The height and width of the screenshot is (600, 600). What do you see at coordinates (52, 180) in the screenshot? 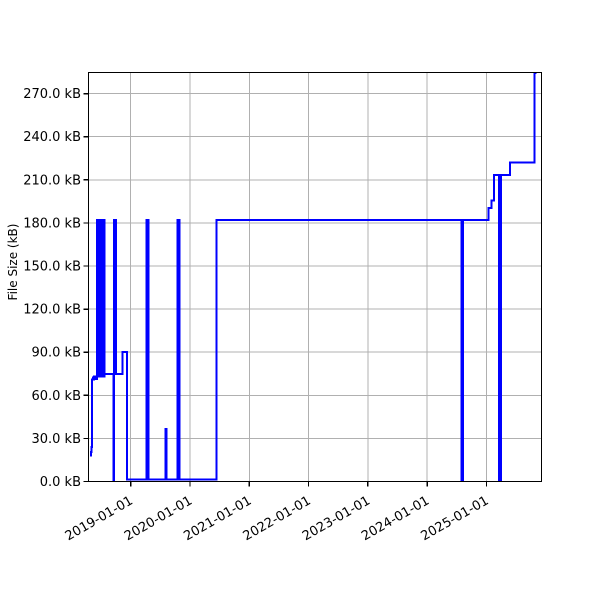
I see `y-tick-label: 210.0 kB` at bounding box center [52, 180].